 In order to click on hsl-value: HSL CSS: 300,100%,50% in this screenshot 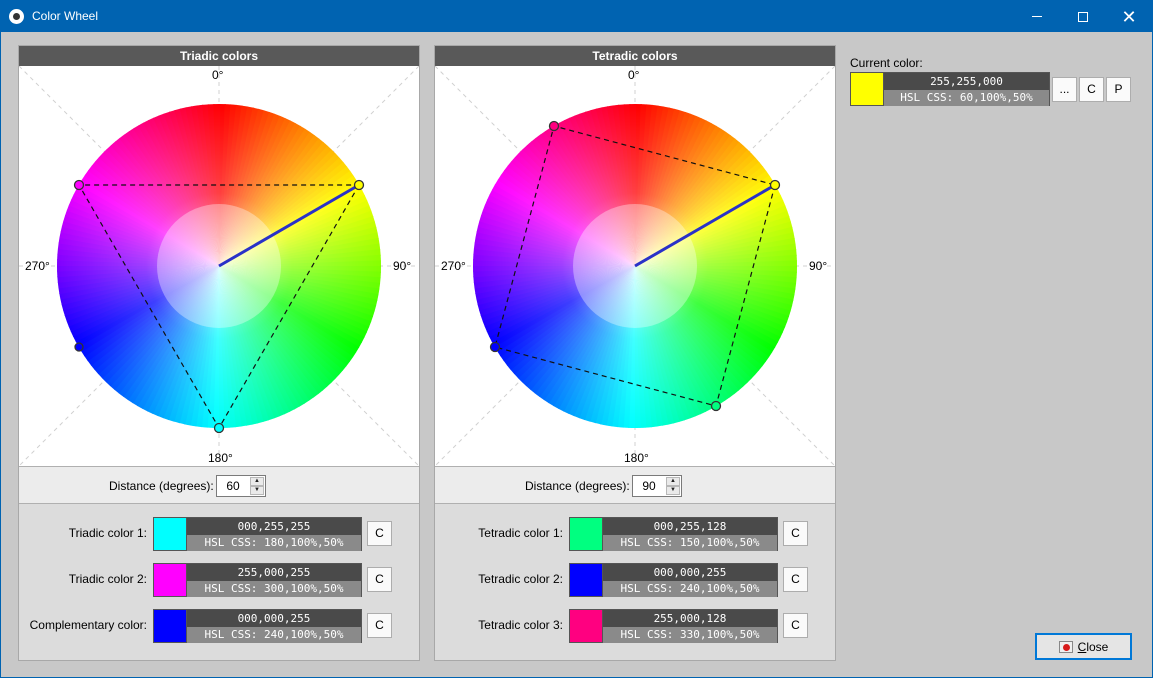, I will do `click(274, 589)`.